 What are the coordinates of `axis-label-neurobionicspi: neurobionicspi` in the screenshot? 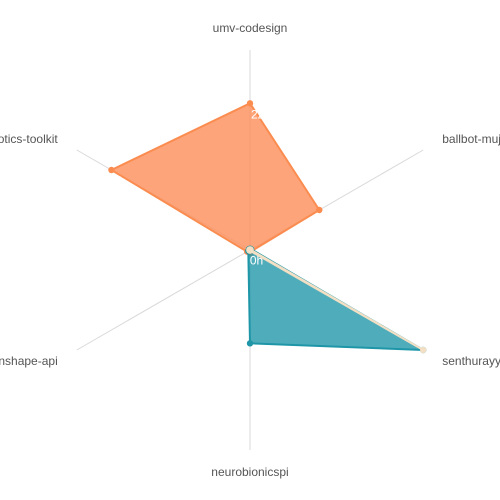 It's located at (249, 472).